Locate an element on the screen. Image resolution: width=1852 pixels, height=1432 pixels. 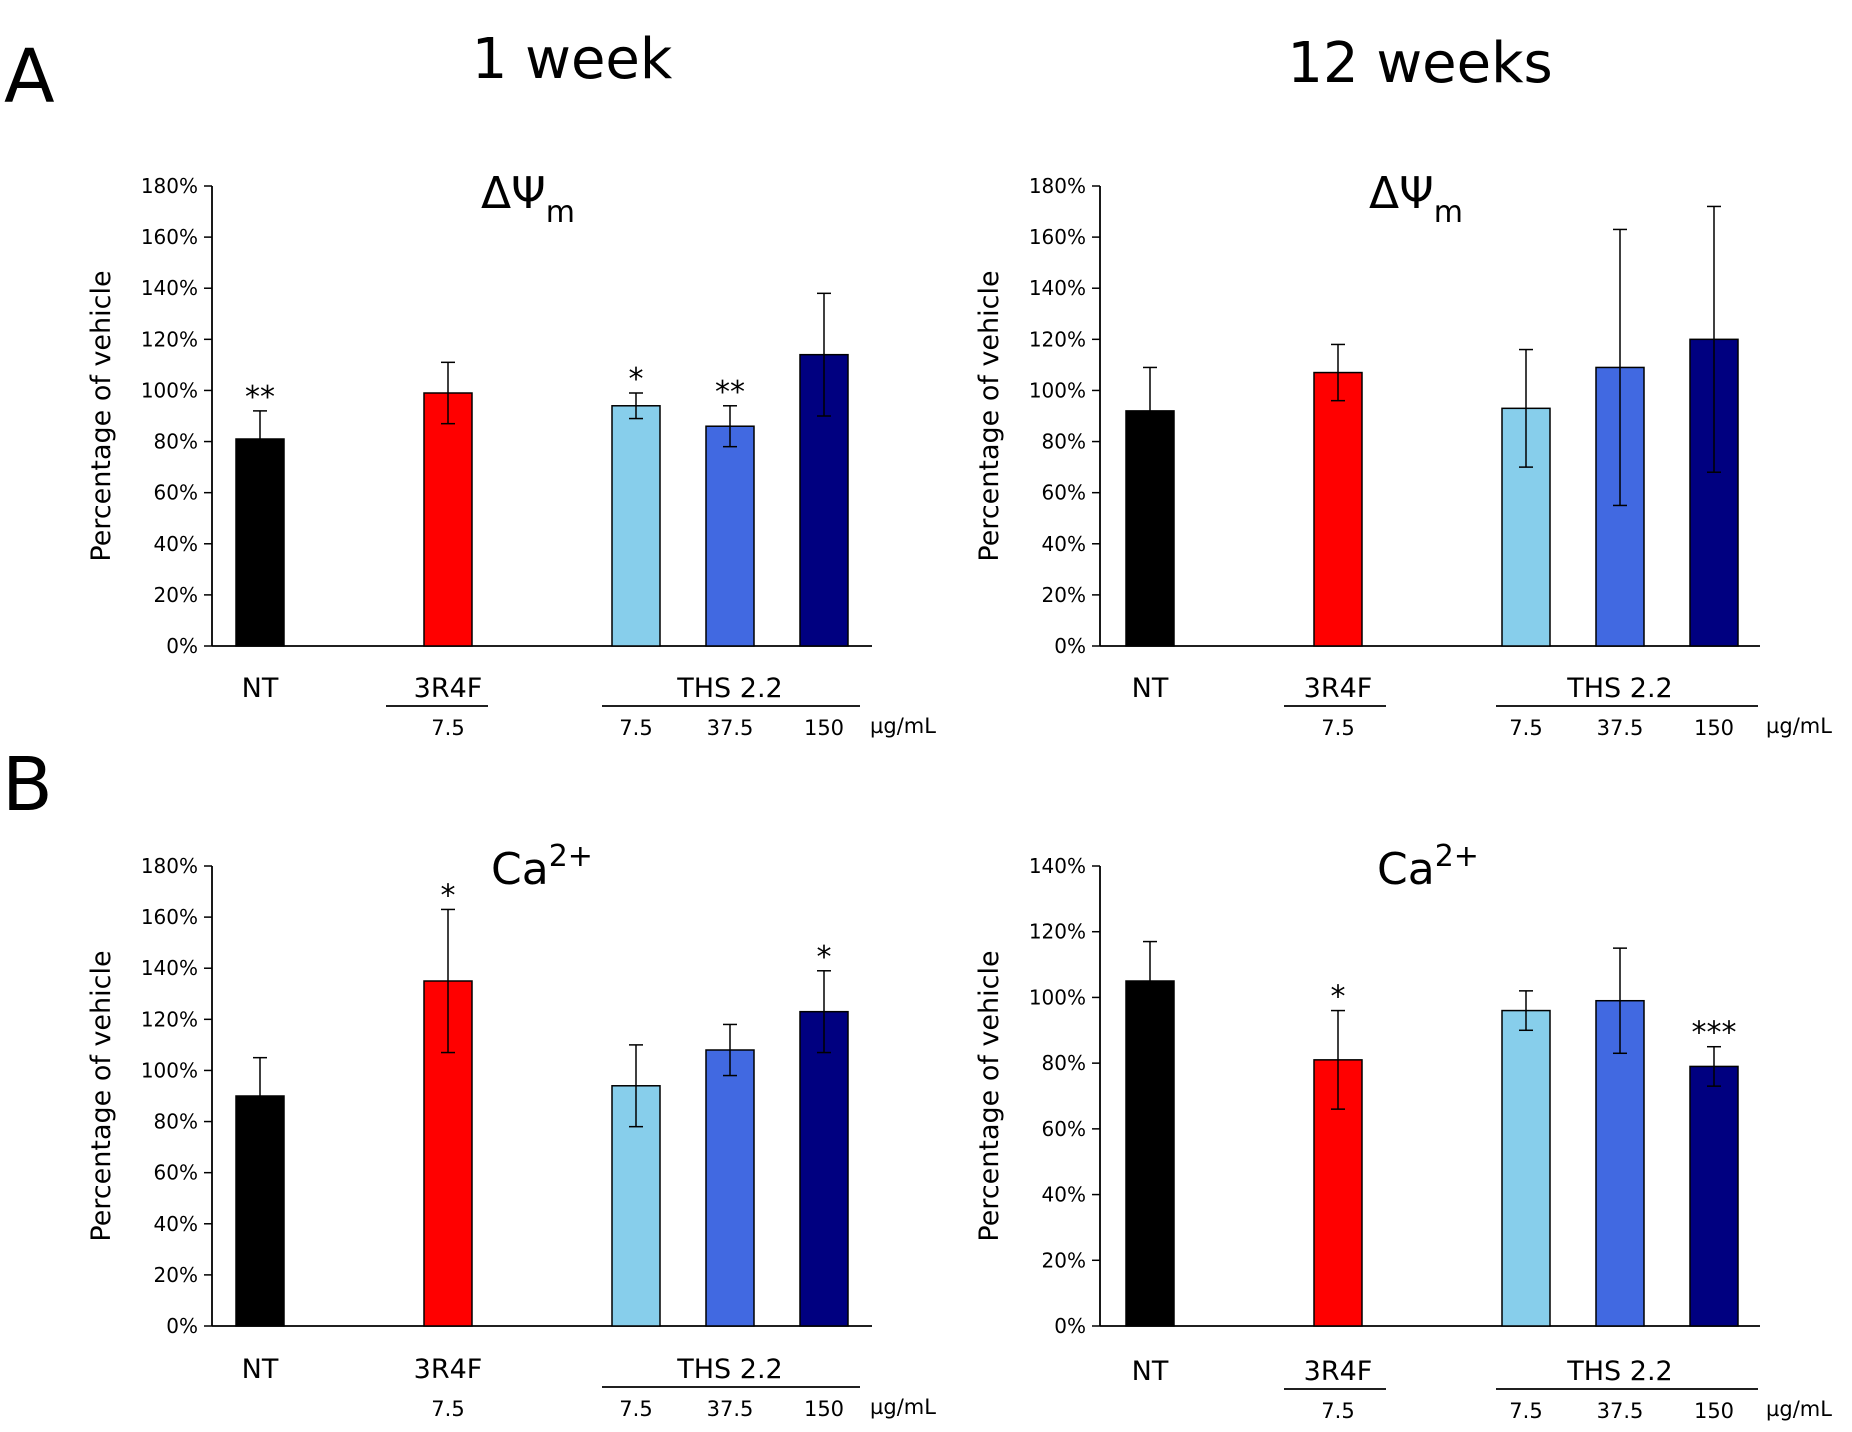
significance-marker: *** is located at coordinates (1714, 1033).